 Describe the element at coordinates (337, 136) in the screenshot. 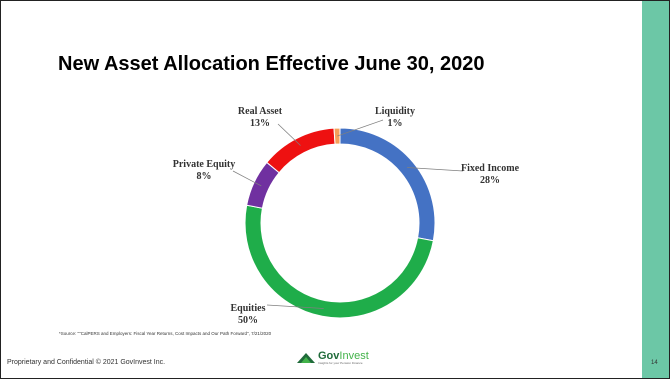

I see `donut-slice-liquidity` at that location.